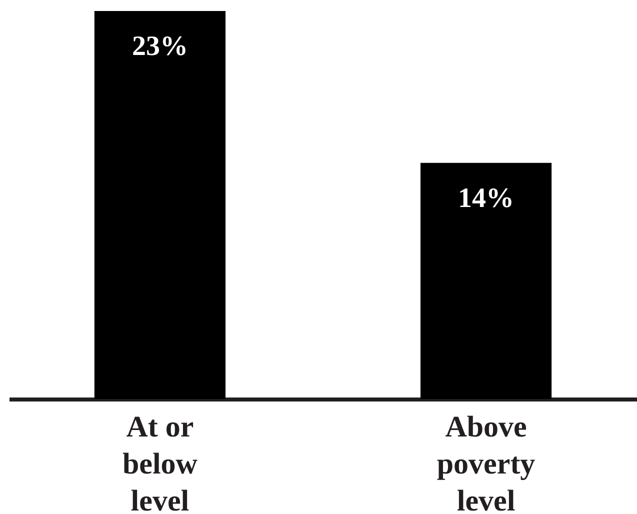  I want to click on x-tick-label: Above poverty level, so click(486, 462).